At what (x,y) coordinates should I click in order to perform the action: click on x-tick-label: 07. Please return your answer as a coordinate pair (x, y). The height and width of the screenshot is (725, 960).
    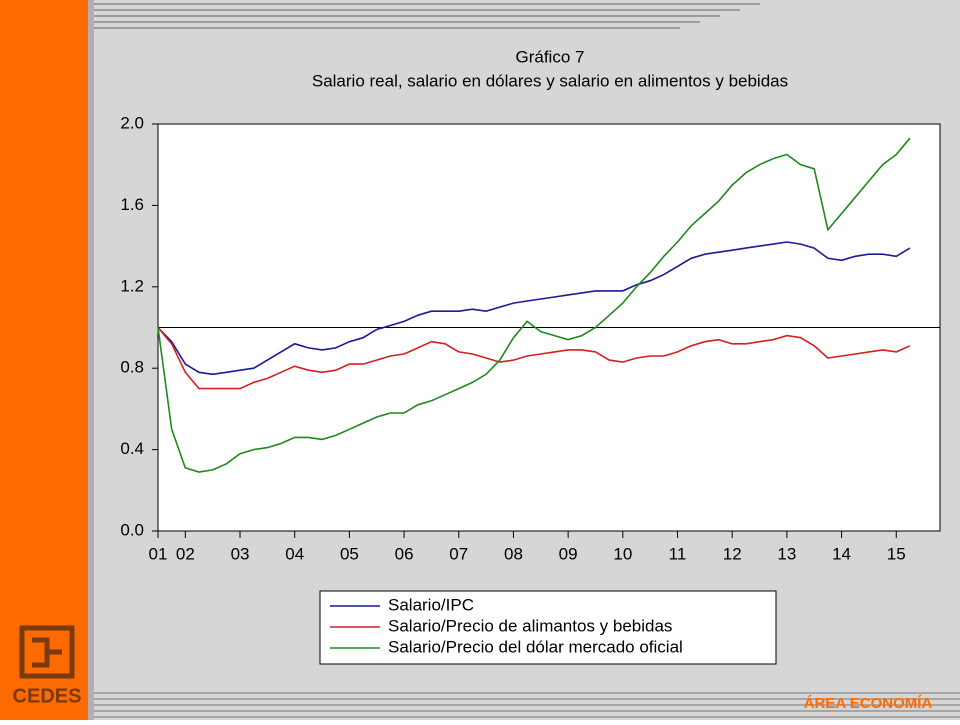
    Looking at the image, I should click on (458, 553).